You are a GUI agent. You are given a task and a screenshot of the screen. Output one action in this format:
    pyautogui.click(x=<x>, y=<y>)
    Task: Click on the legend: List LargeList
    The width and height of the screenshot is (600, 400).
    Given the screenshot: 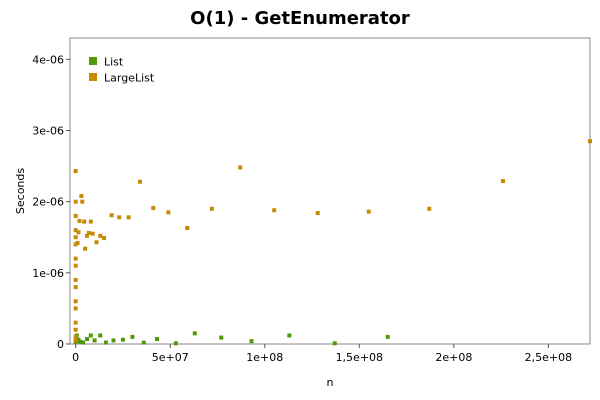 What is the action you would take?
    pyautogui.click(x=122, y=70)
    